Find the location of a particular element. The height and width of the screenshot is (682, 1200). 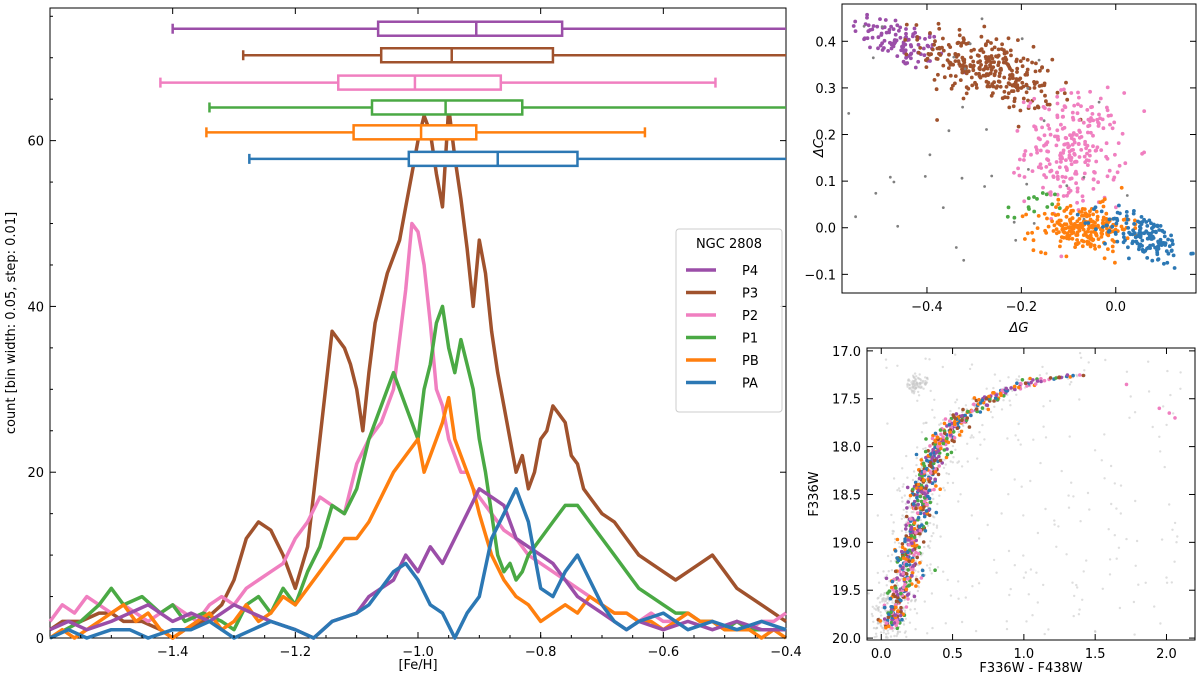

legend-label-p1: P1 is located at coordinates (750, 339).